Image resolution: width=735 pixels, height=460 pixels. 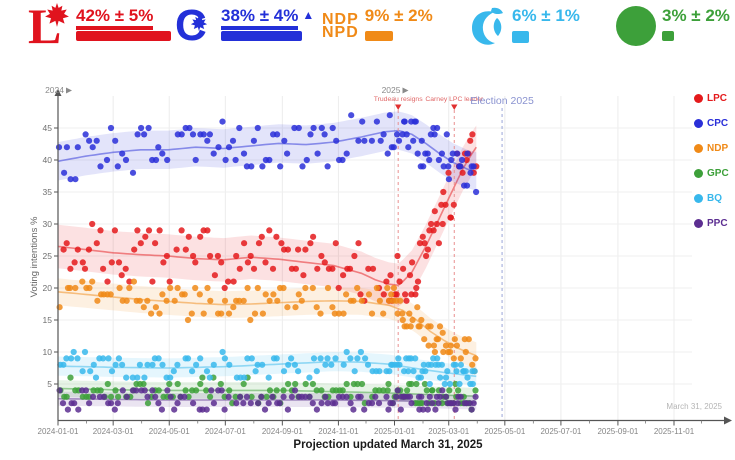 I want to click on y-tick-label: 15, so click(x=48, y=320).